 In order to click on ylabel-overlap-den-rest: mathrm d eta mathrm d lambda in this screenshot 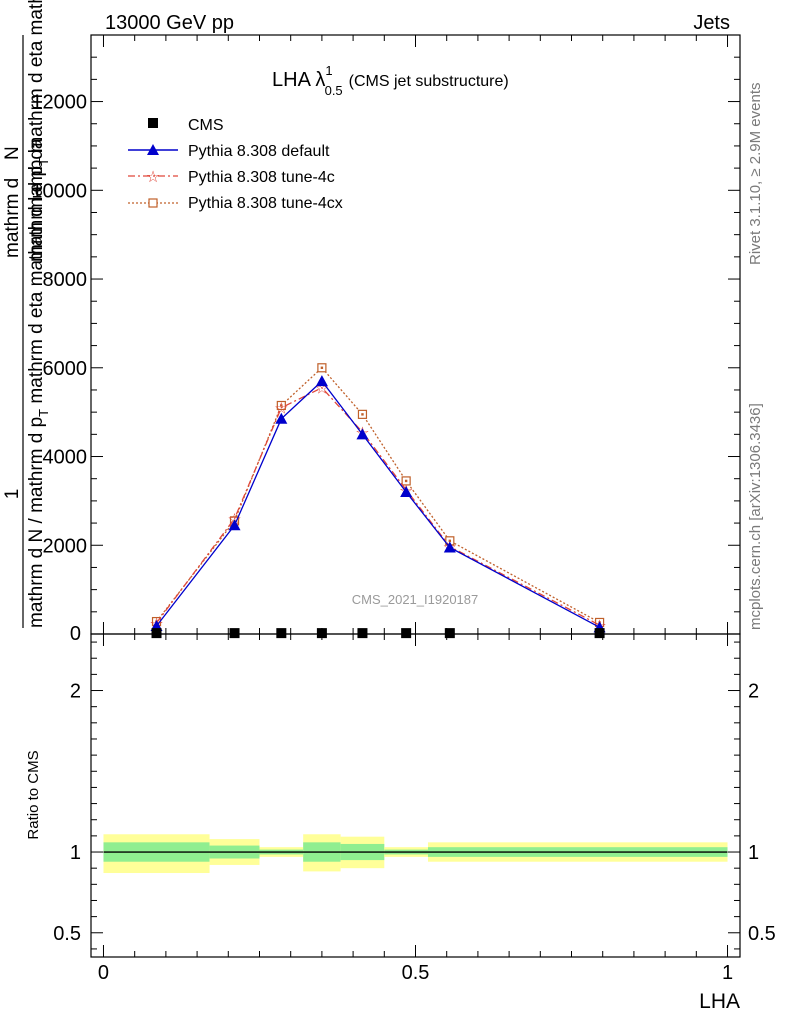, I will do `click(36, 79)`.